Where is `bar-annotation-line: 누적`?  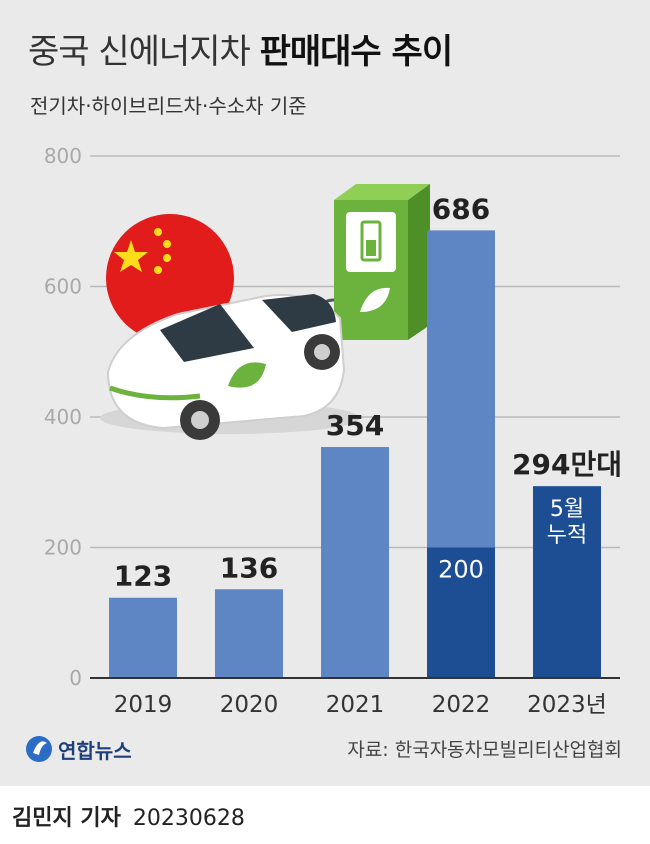
bar-annotation-line: 누적 is located at coordinates (567, 535).